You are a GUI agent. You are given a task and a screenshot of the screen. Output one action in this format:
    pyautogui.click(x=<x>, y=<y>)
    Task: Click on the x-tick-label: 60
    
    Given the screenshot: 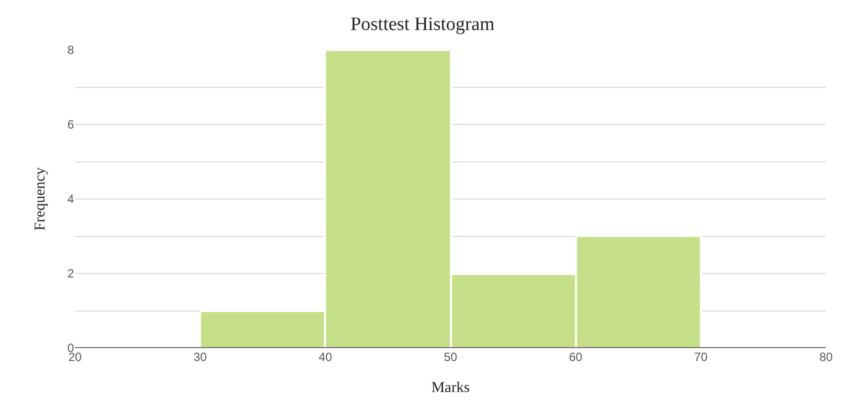 What is the action you would take?
    pyautogui.click(x=575, y=357)
    